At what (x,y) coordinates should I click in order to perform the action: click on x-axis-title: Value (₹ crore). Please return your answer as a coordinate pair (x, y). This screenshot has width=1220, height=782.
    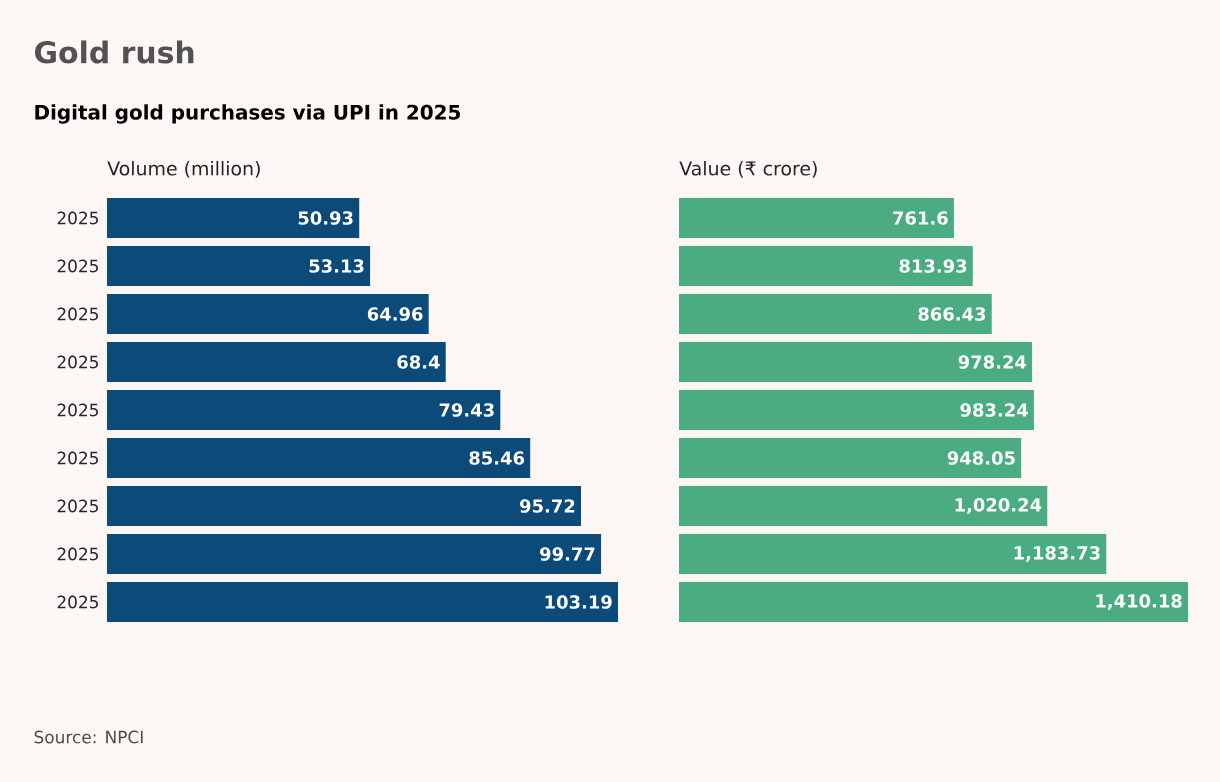
    Looking at the image, I should click on (748, 169).